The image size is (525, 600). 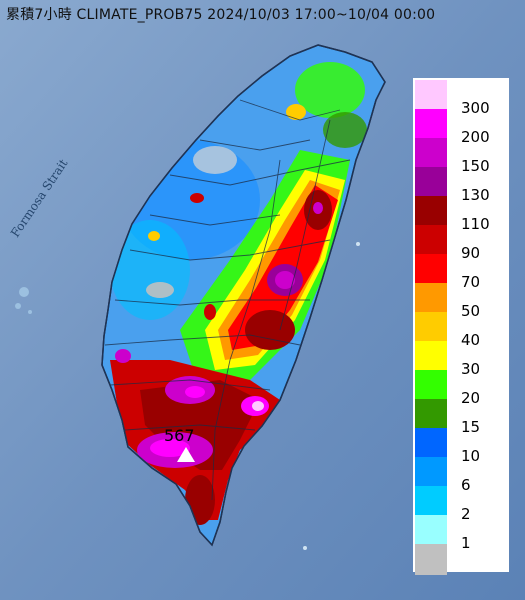 What do you see at coordinates (471, 369) in the screenshot?
I see `legend-label: 30` at bounding box center [471, 369].